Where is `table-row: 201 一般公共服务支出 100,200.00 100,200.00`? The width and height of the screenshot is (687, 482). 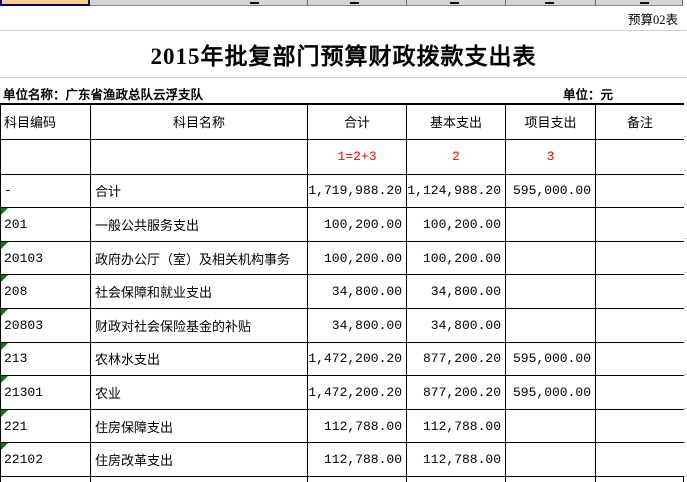 table-row: 201 一般公共服务支出 100,200.00 100,200.00 is located at coordinates (342, 224).